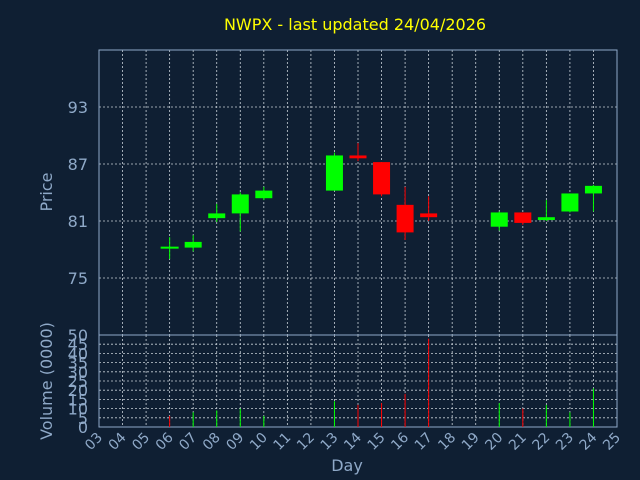 This screenshot has width=640, height=480. I want to click on price-tick-label: 81, so click(78, 221).